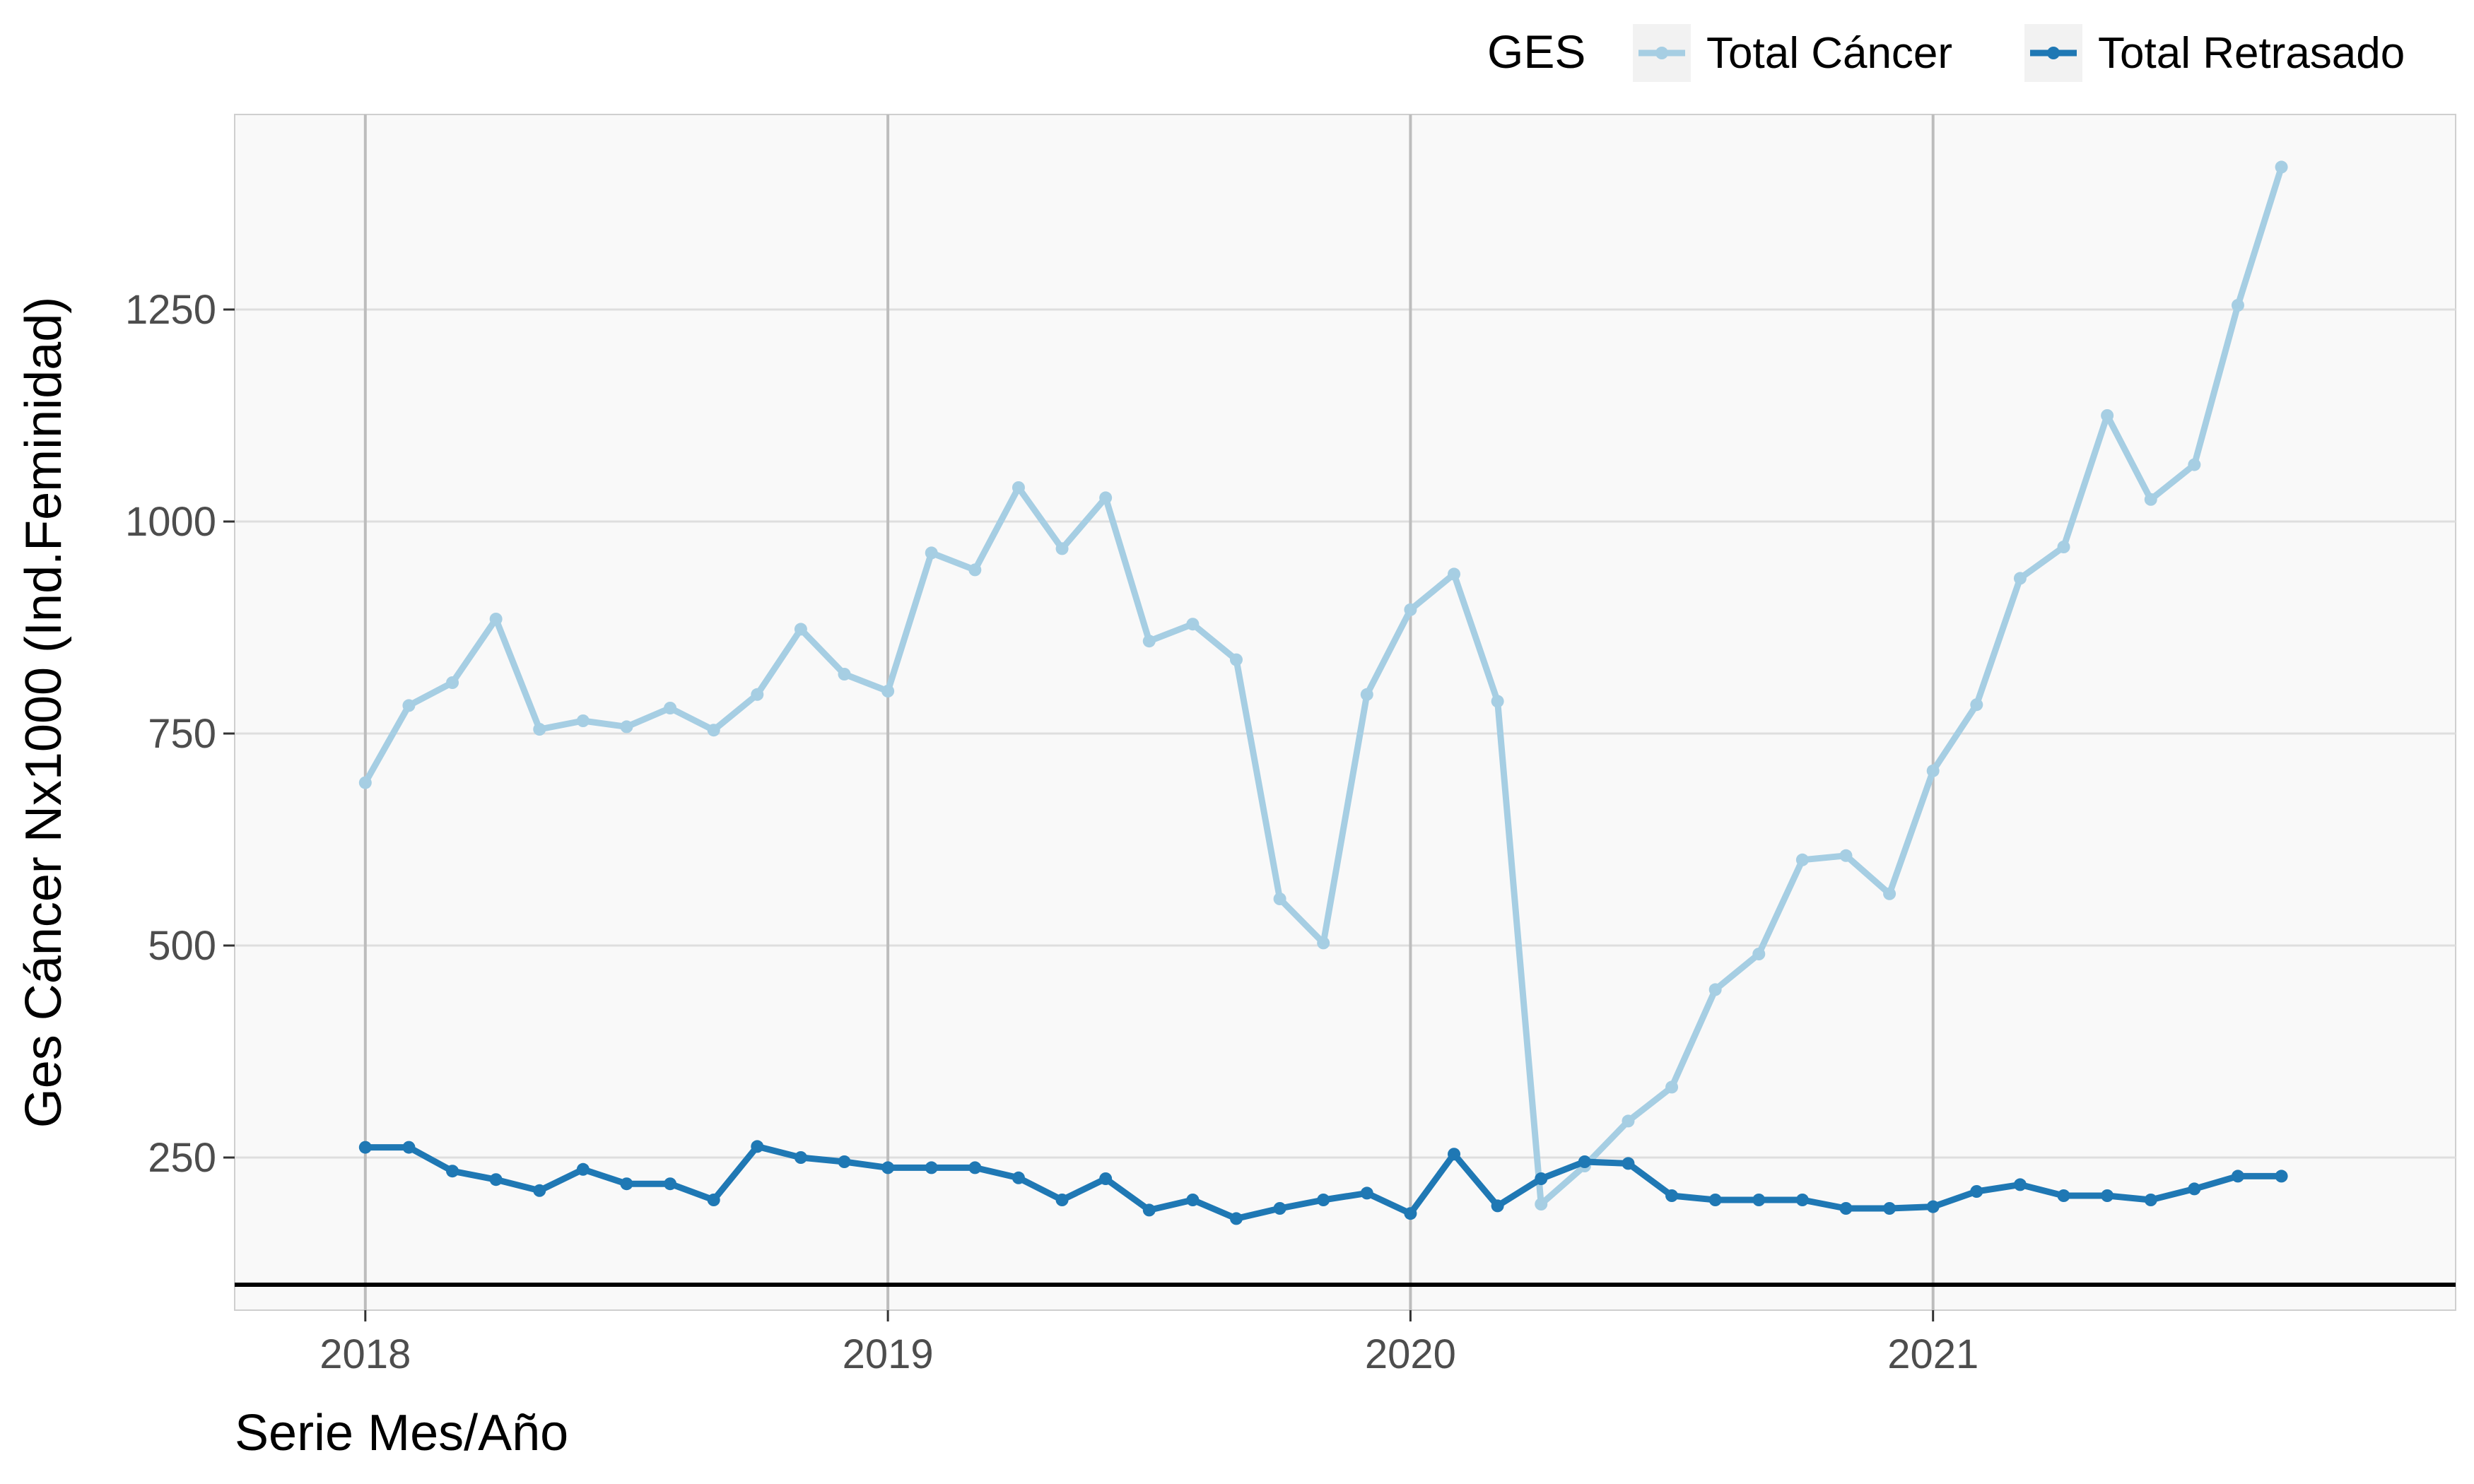 The height and width of the screenshot is (1484, 2474). I want to click on x-tick-label: 2021, so click(1932, 1354).